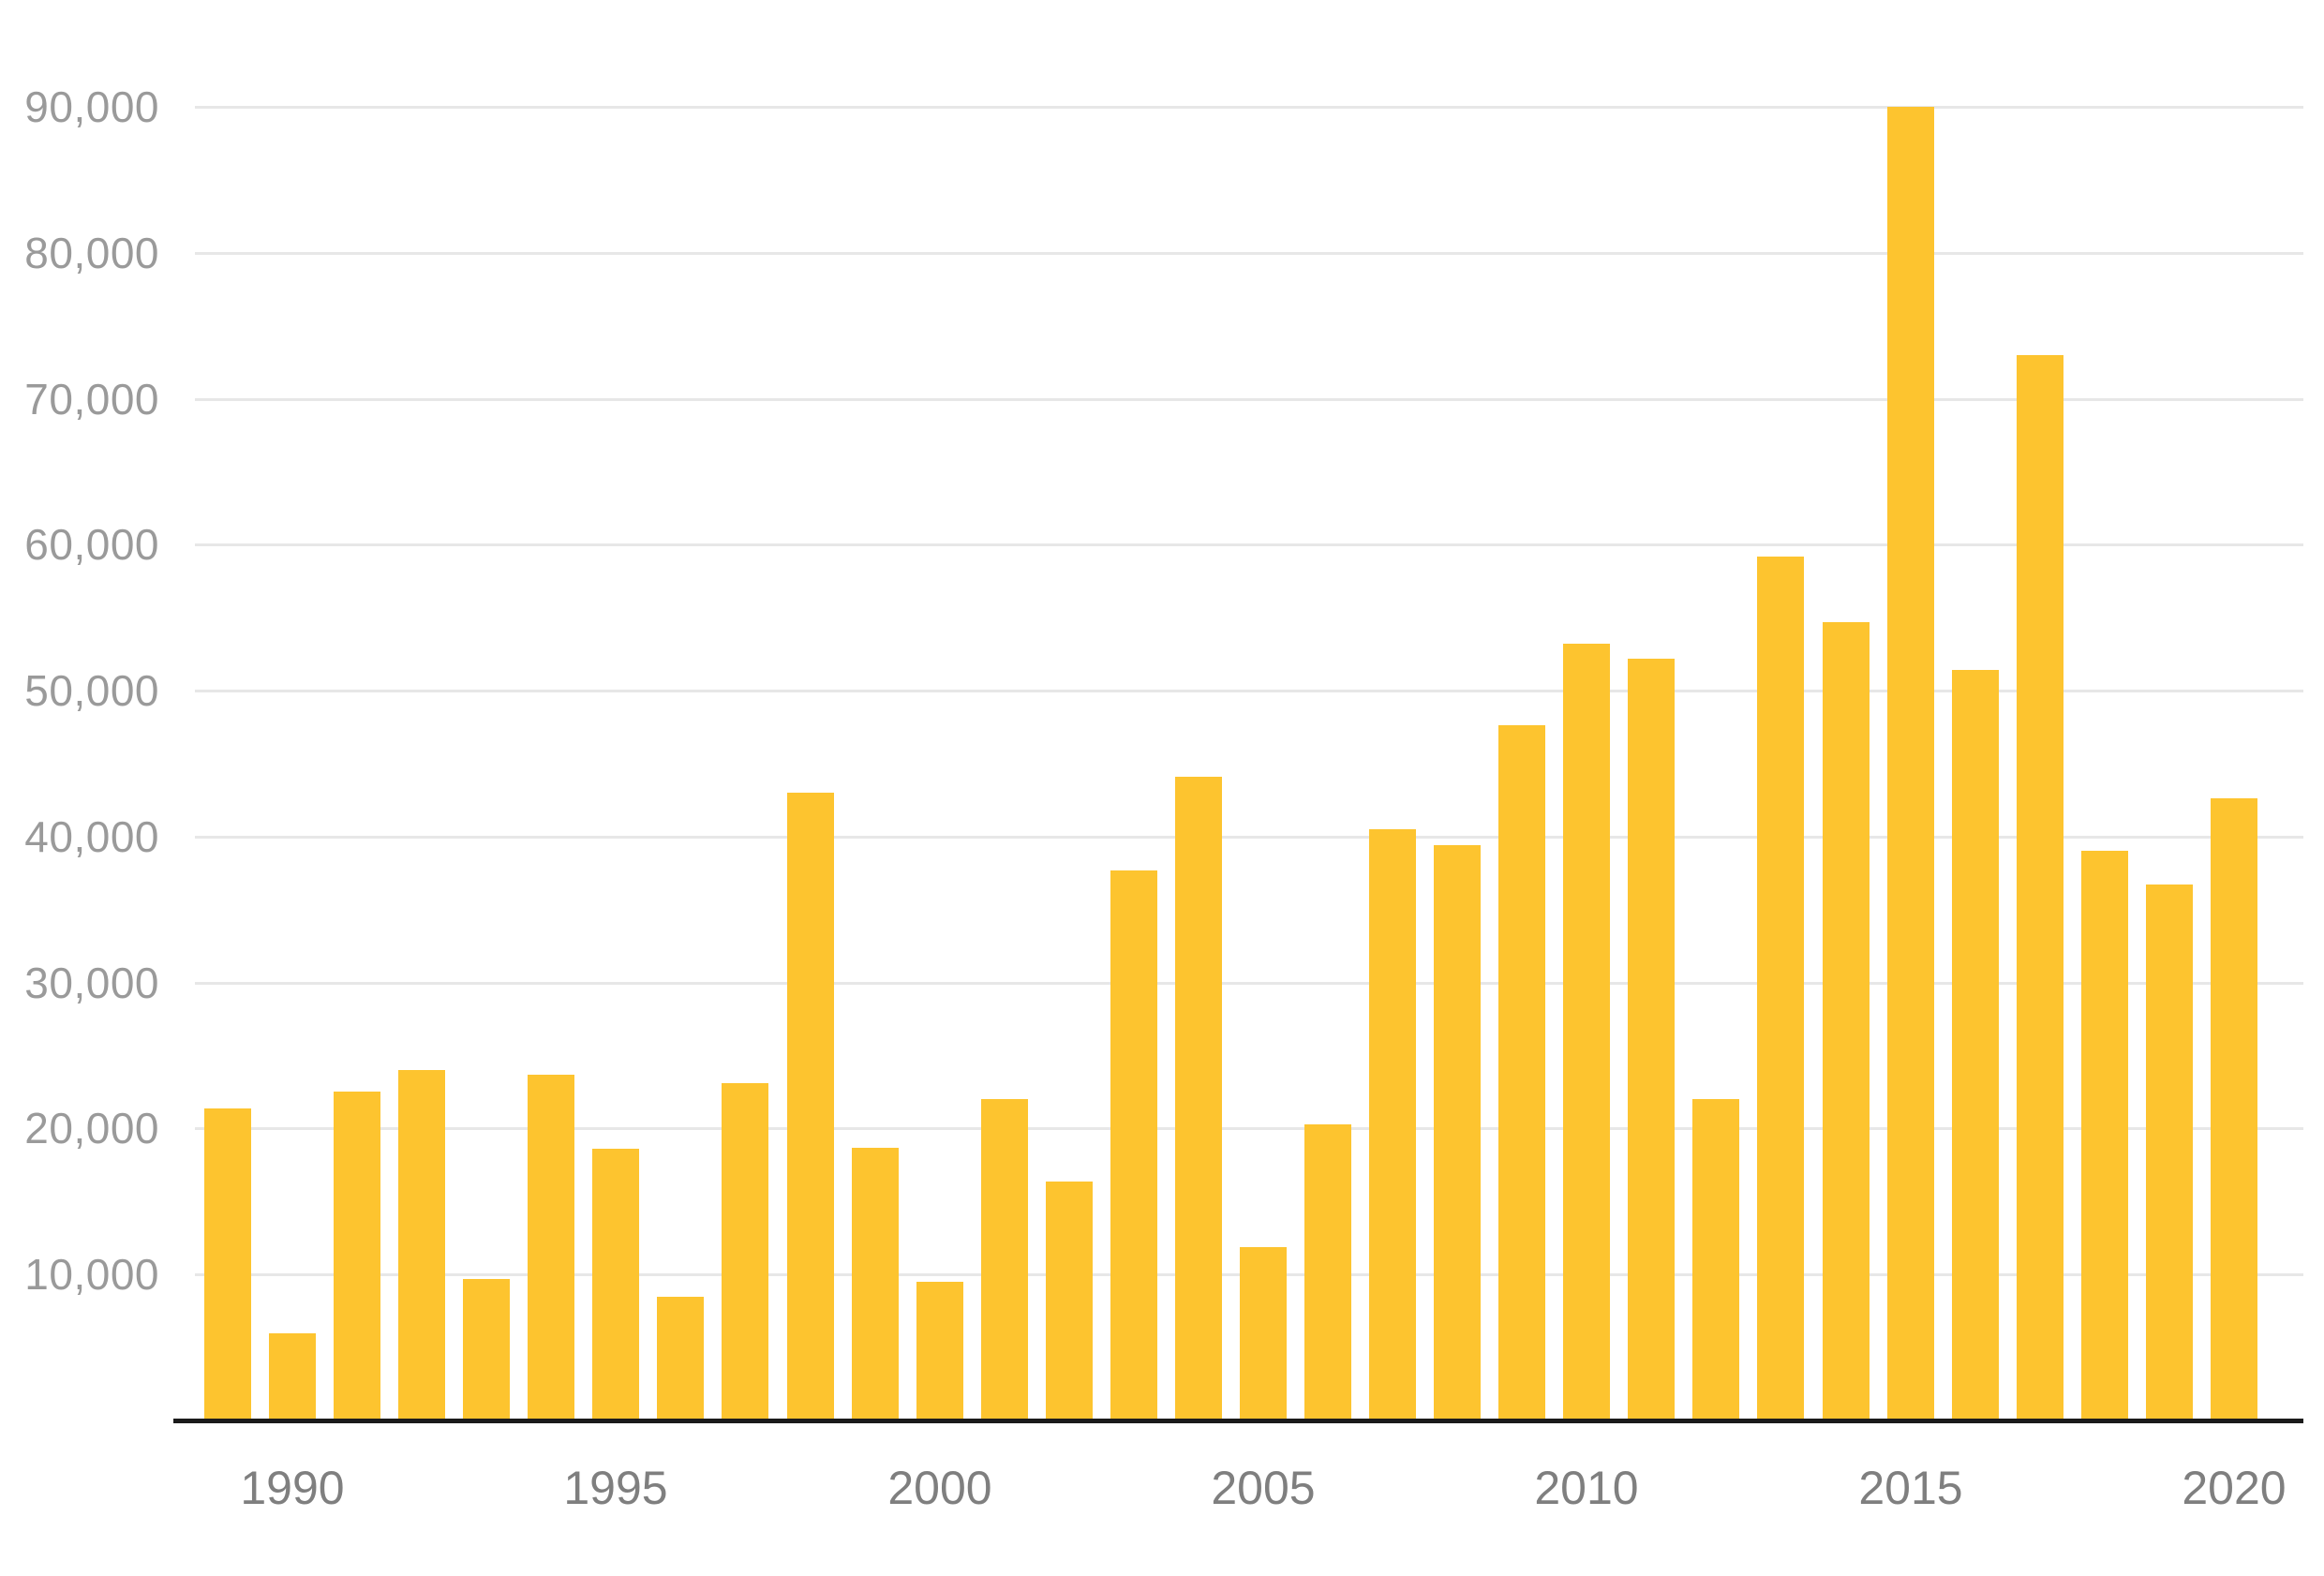 This screenshot has height=1576, width=2324. What do you see at coordinates (939, 1351) in the screenshot?
I see `bar-2000` at bounding box center [939, 1351].